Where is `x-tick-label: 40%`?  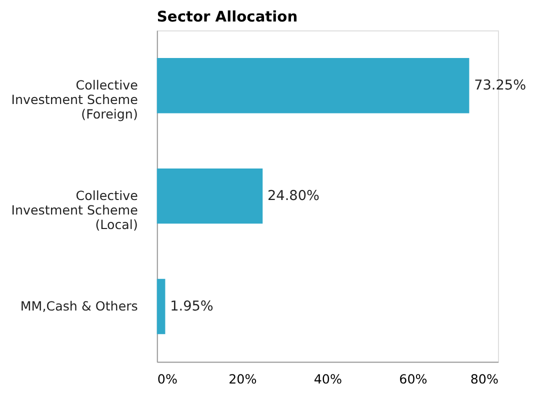 x-tick-label: 40% is located at coordinates (328, 379).